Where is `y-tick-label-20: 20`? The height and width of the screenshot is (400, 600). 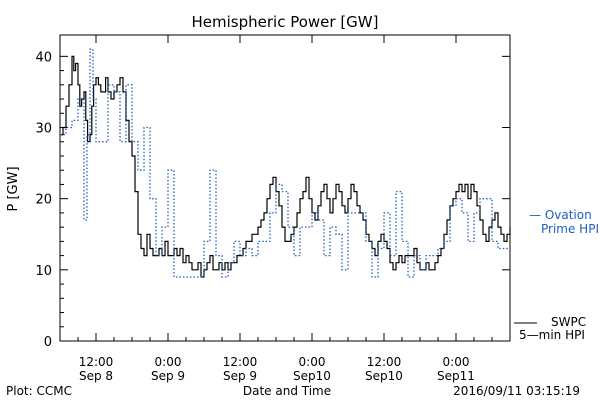 y-tick-label-20: 20 is located at coordinates (43, 200).